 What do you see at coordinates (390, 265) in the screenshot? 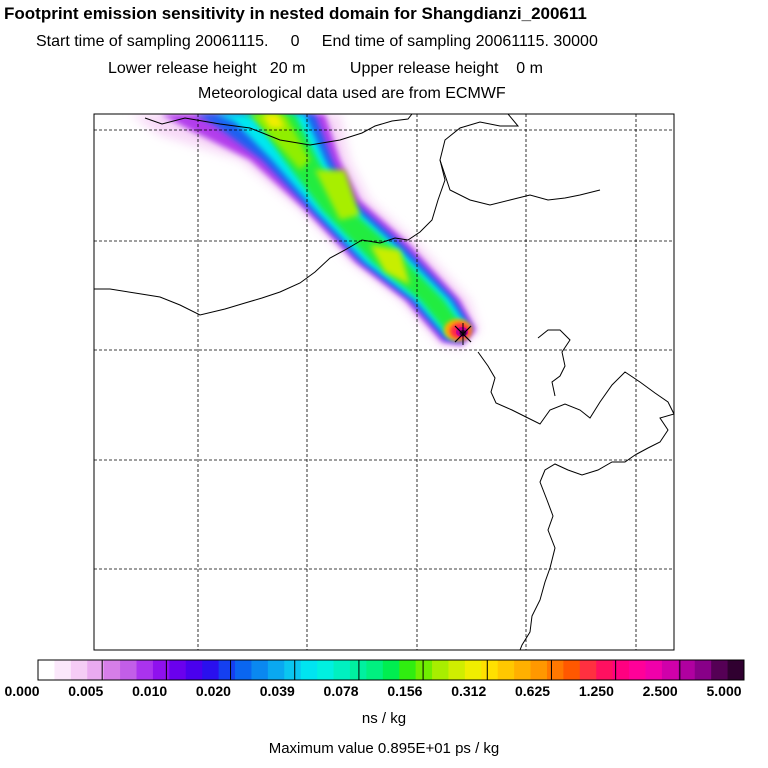
I see `plume-yellow-south` at bounding box center [390, 265].